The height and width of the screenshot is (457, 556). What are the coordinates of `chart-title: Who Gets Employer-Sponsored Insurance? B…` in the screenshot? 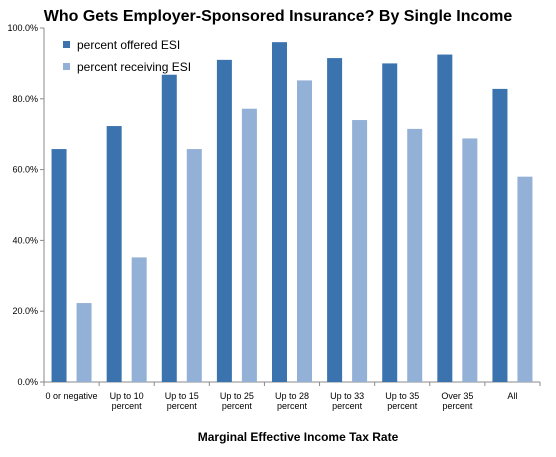 It's located at (278, 16).